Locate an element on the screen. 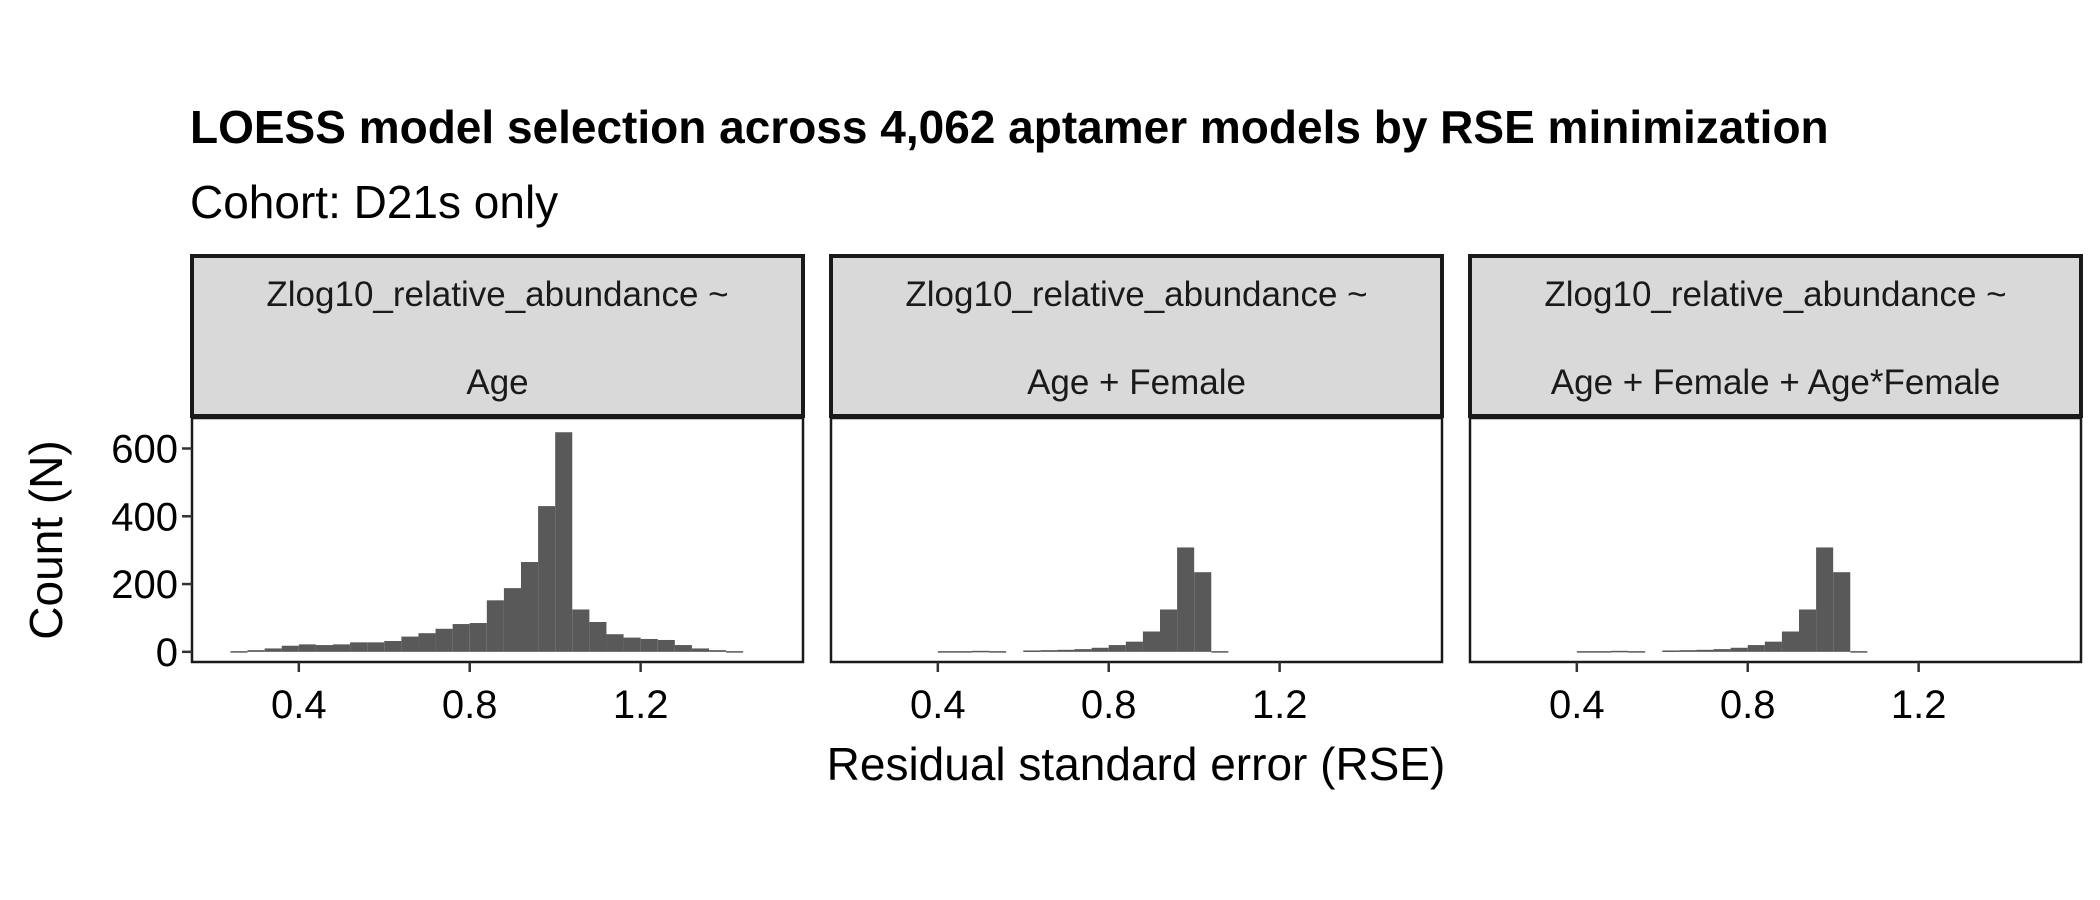 This screenshot has width=2100, height=900. x-axis-title: Residual standard error (RSE) is located at coordinates (1136, 764).